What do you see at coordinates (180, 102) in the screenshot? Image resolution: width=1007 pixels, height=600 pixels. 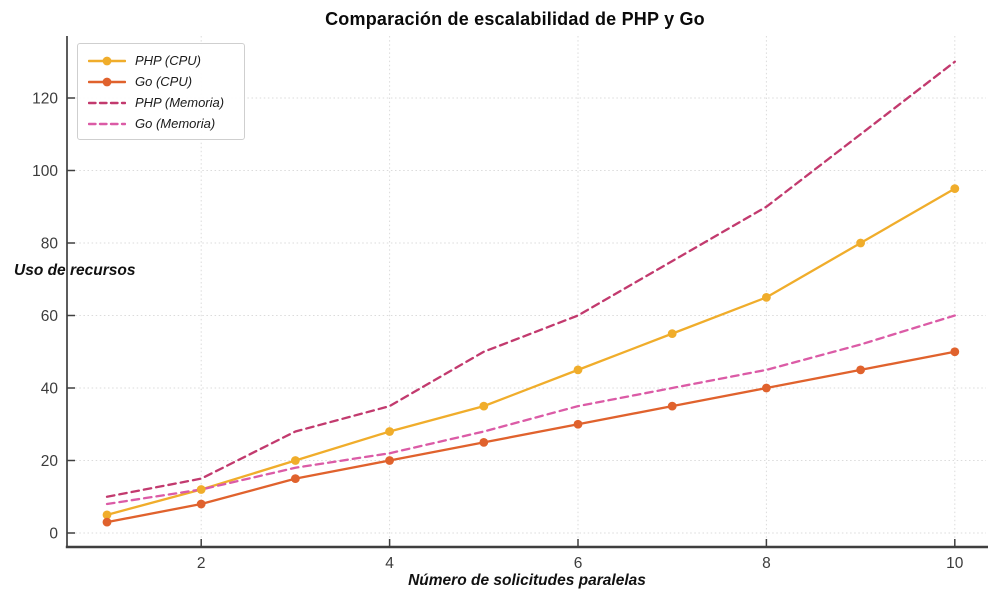 I see `legend-label: PHP (Memoria)` at bounding box center [180, 102].